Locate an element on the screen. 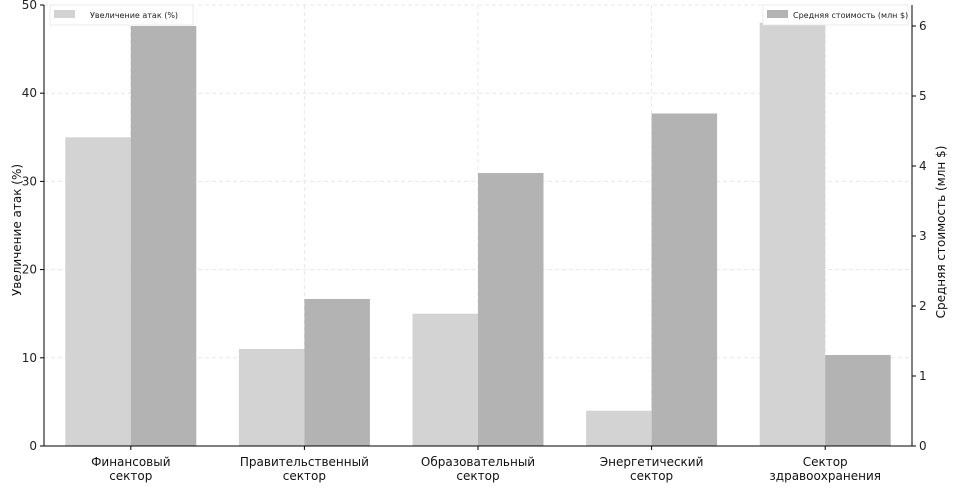  y-tick-label-left: 20 is located at coordinates (29, 270).